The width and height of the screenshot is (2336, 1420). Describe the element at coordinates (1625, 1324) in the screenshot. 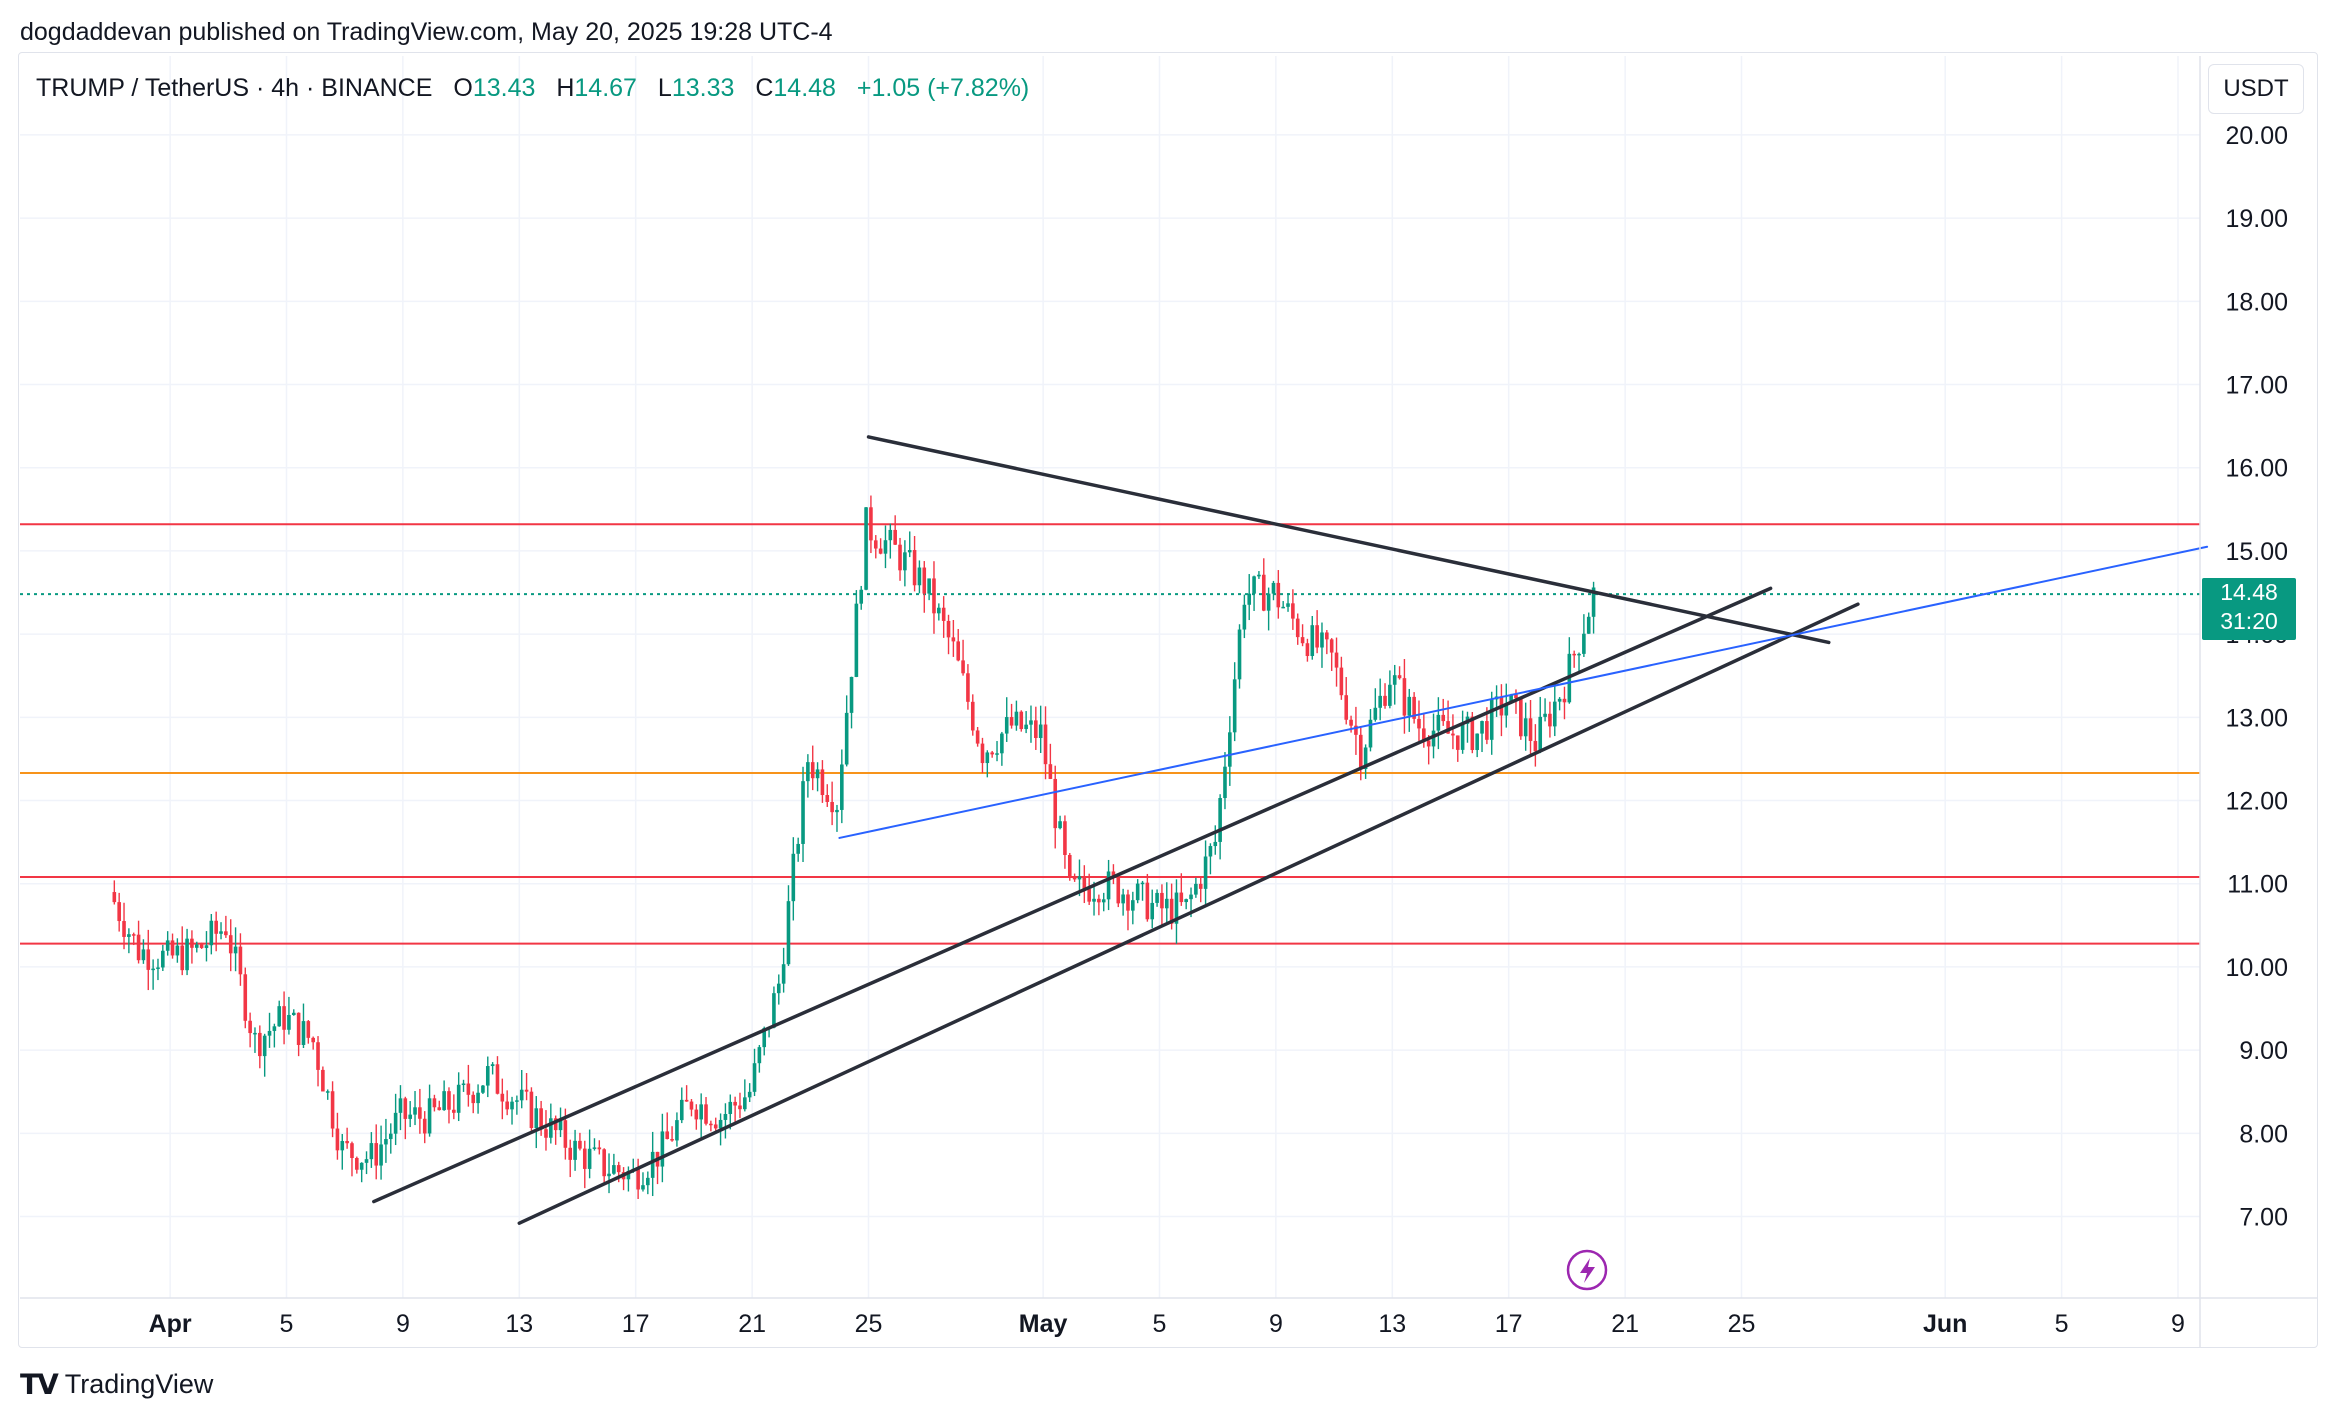

I see `time-tick-label: 21` at that location.